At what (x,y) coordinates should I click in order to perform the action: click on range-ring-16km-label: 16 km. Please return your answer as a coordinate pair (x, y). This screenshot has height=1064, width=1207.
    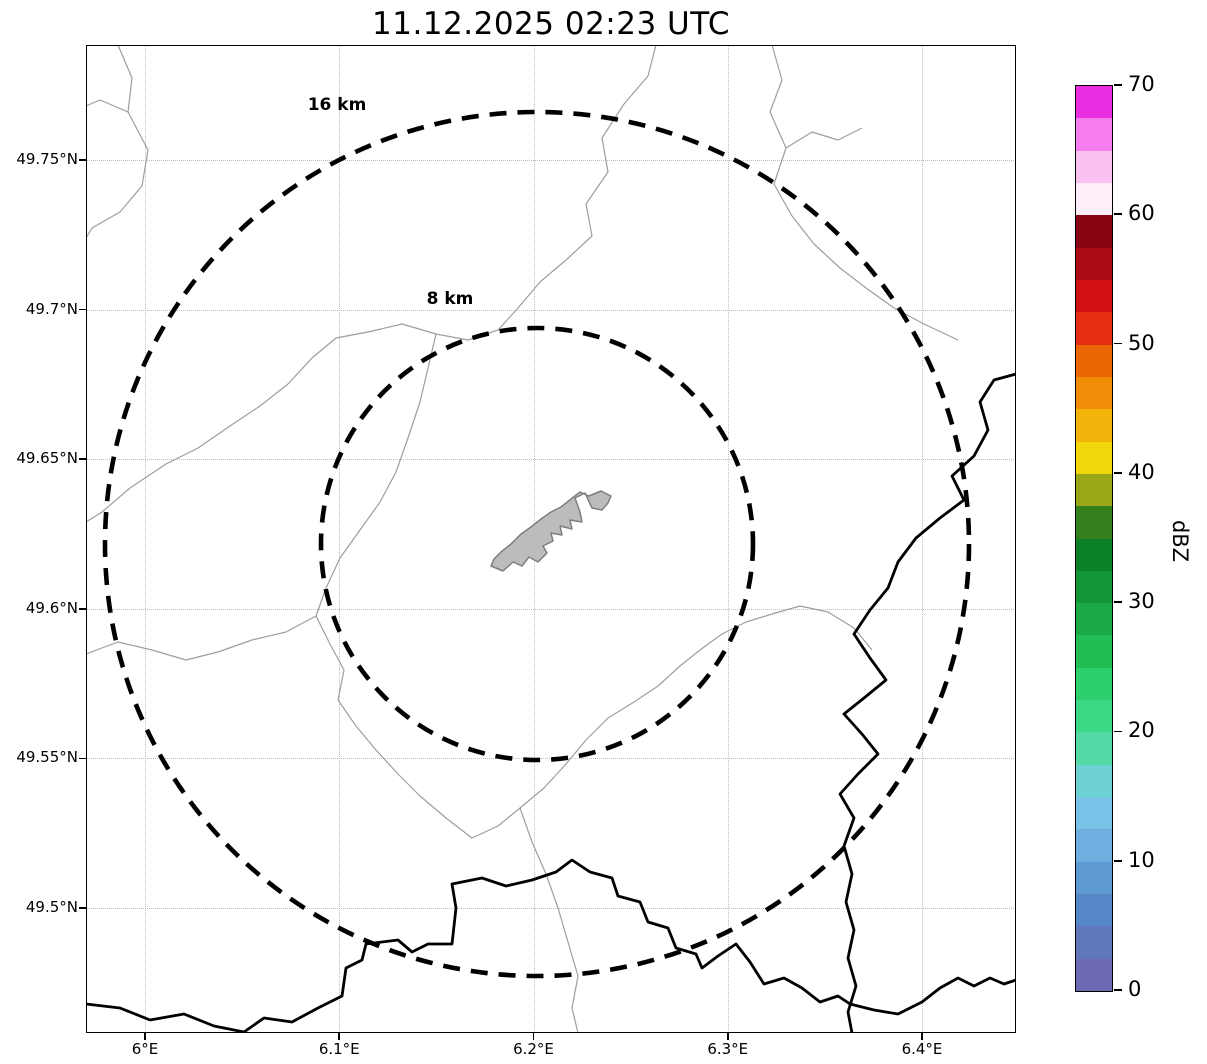
    Looking at the image, I should click on (337, 105).